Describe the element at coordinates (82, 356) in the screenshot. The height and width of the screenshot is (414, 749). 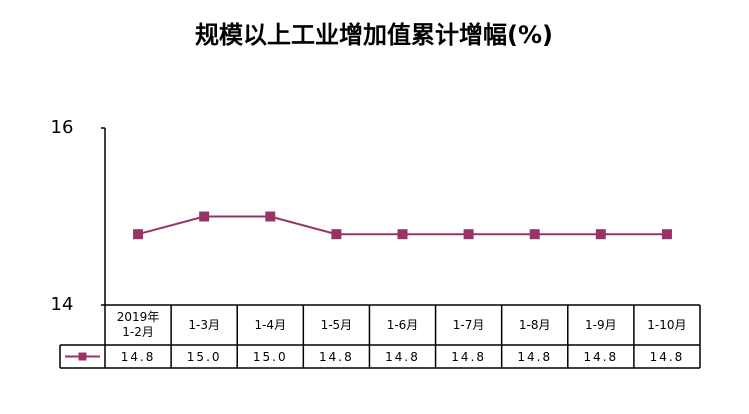
I see `legend-marker` at that location.